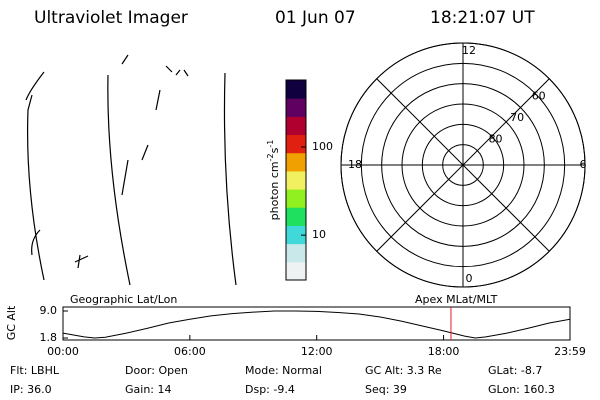  Describe the element at coordinates (49, 337) in the screenshot. I see `y-tick-label: 1.8` at that location.